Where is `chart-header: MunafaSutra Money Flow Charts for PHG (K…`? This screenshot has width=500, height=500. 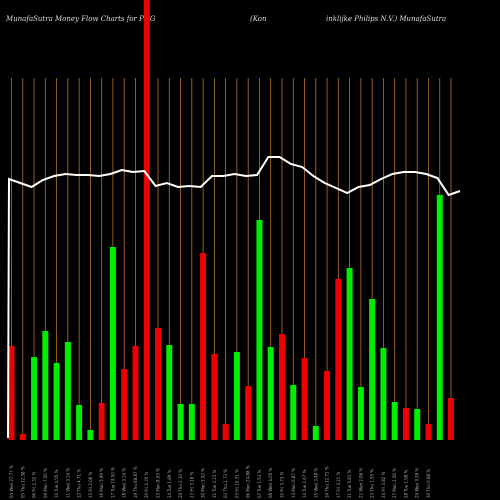
chart-header: MunafaSutra Money Flow Charts for PHG (K… is located at coordinates (250, 11).